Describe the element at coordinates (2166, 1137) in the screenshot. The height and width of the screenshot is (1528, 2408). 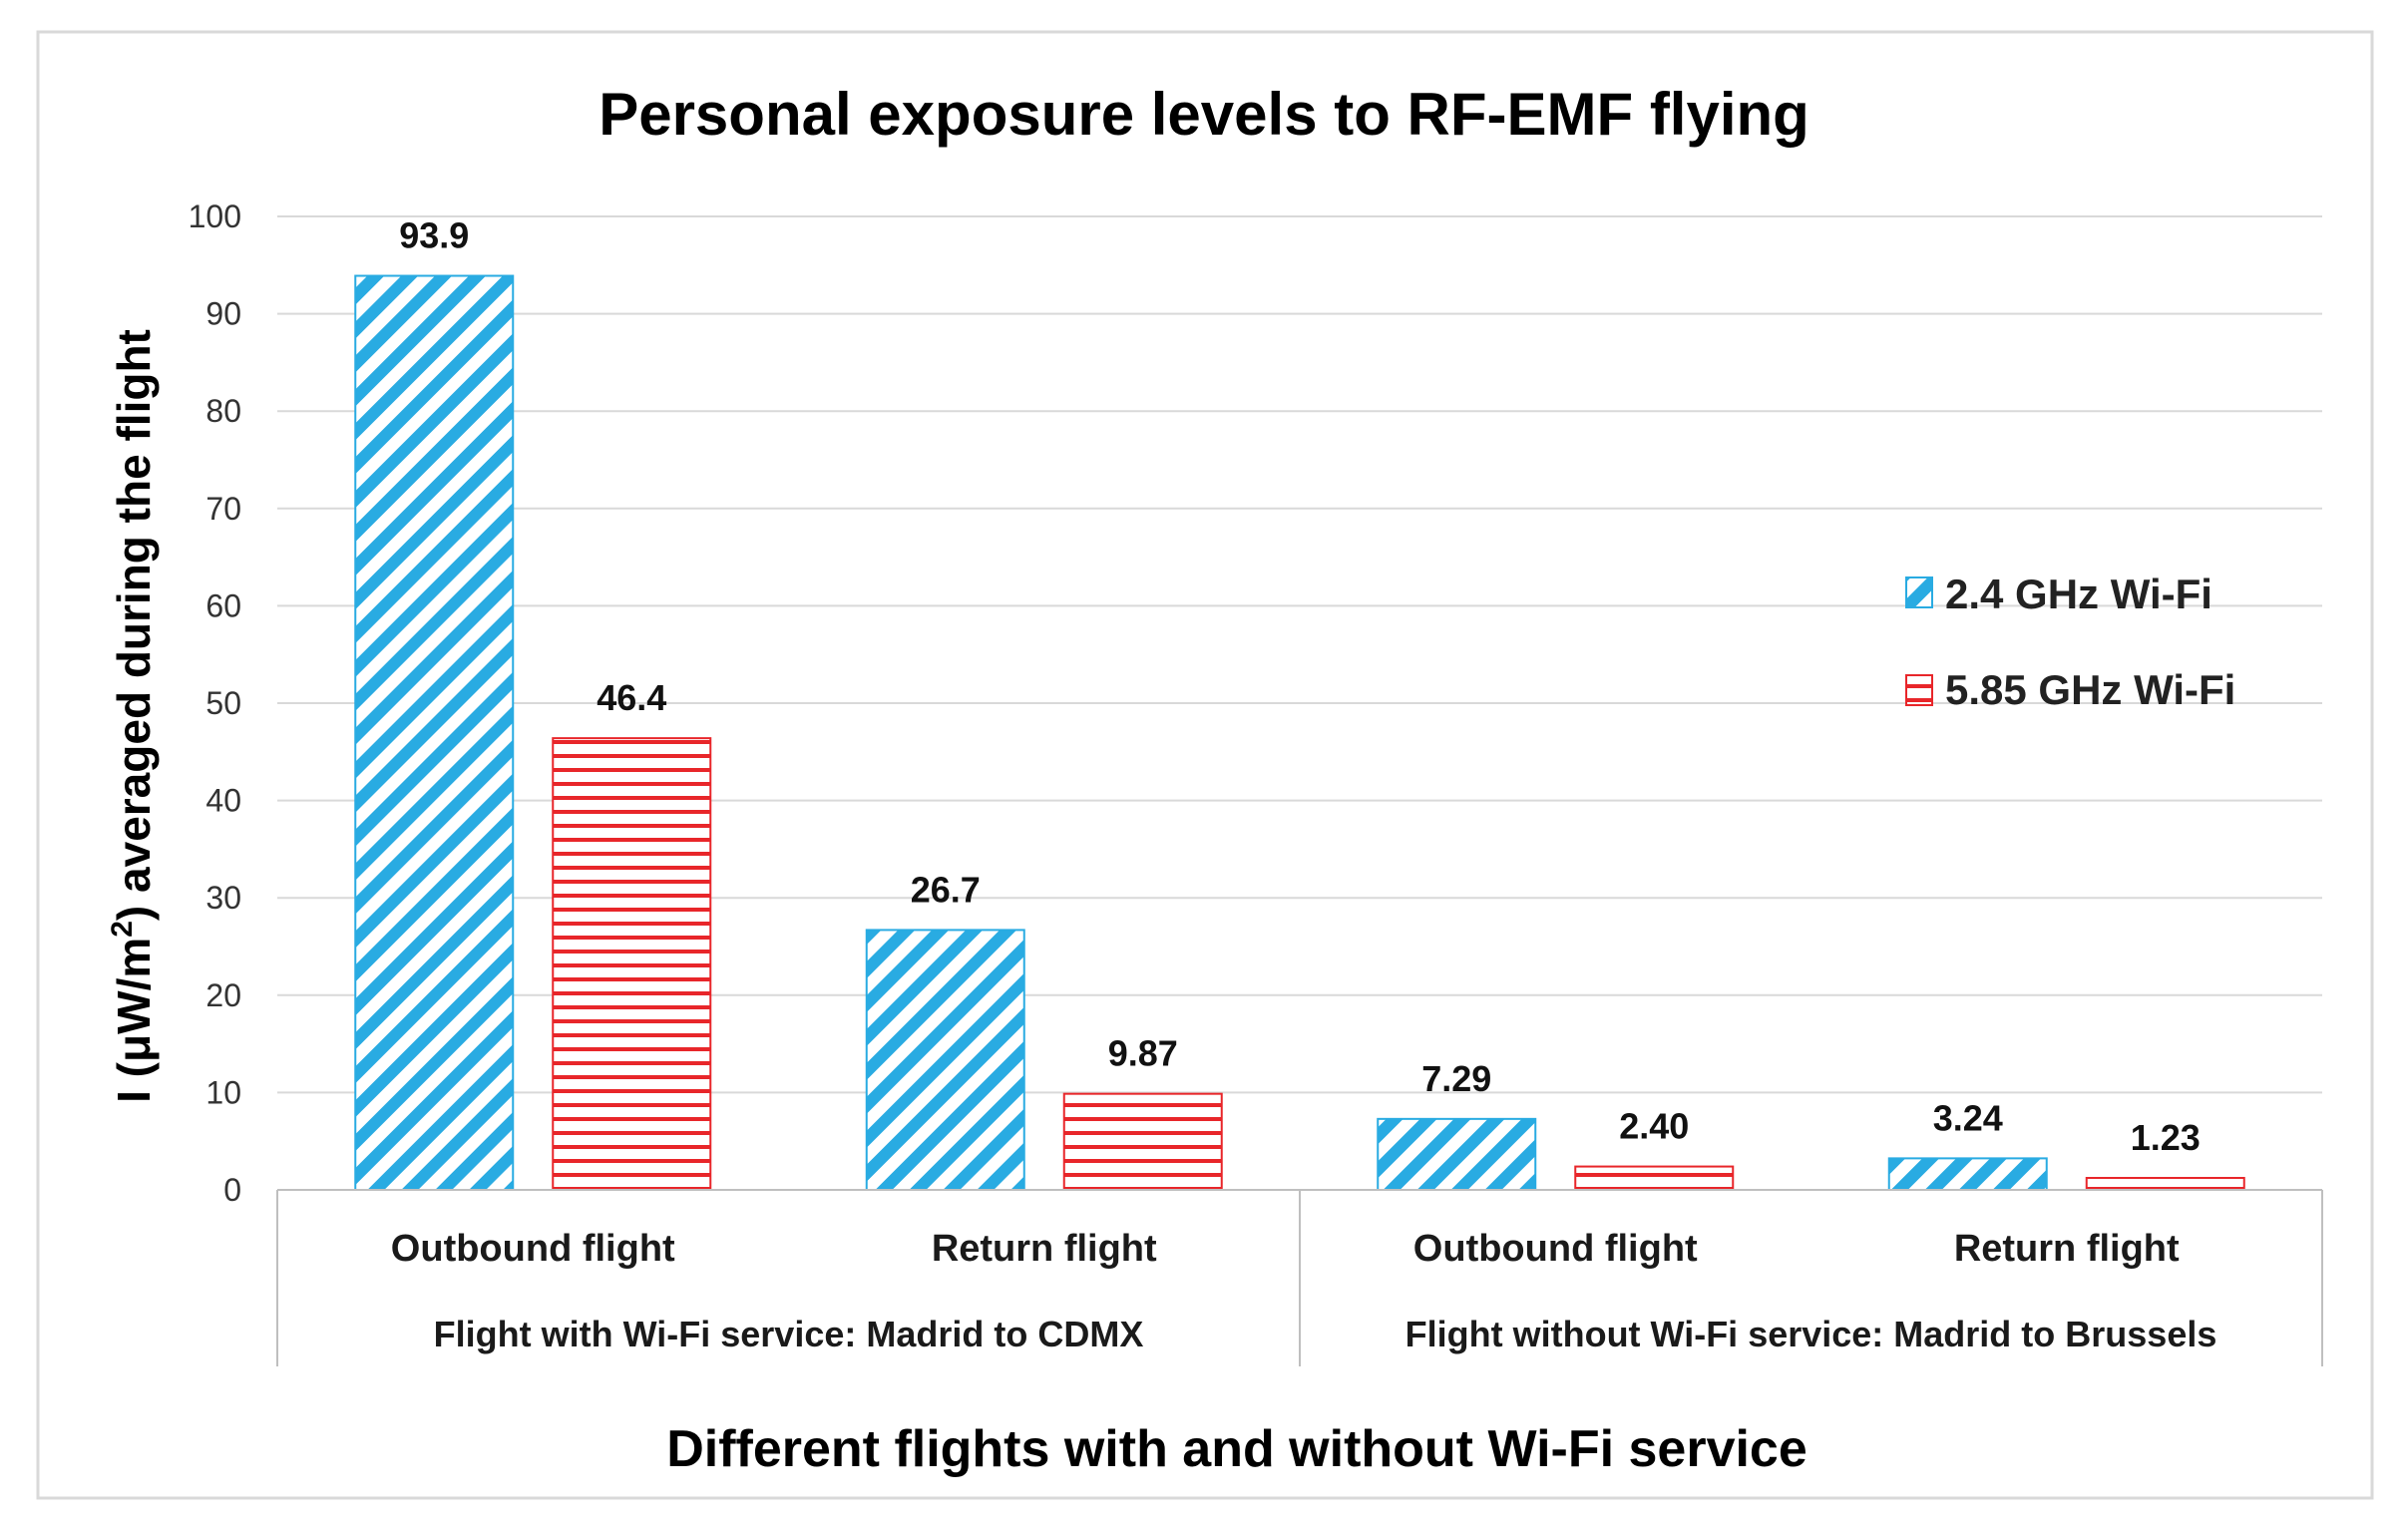
I see `data-label: 1.23` at that location.